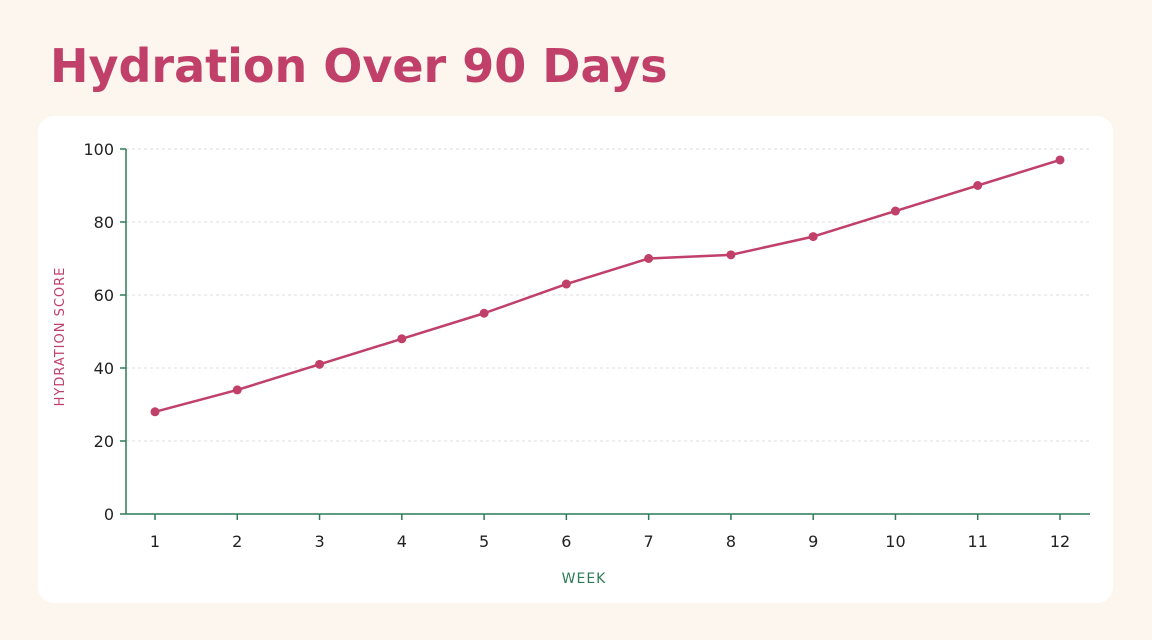  What do you see at coordinates (237, 541) in the screenshot?
I see `x-tick-label: 2` at bounding box center [237, 541].